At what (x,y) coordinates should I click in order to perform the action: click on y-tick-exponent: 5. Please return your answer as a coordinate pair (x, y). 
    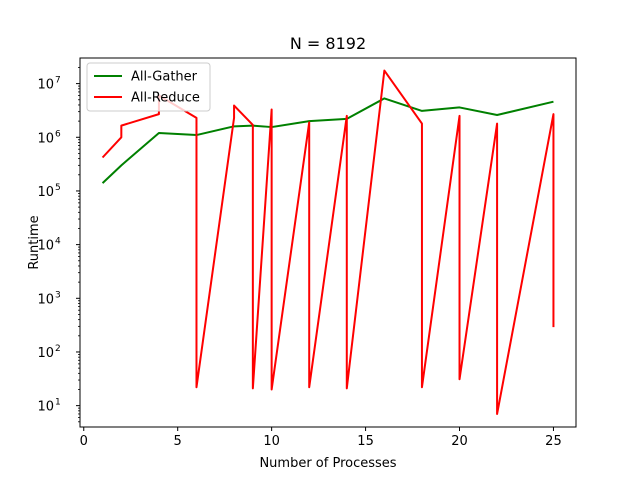
    Looking at the image, I should click on (58, 188).